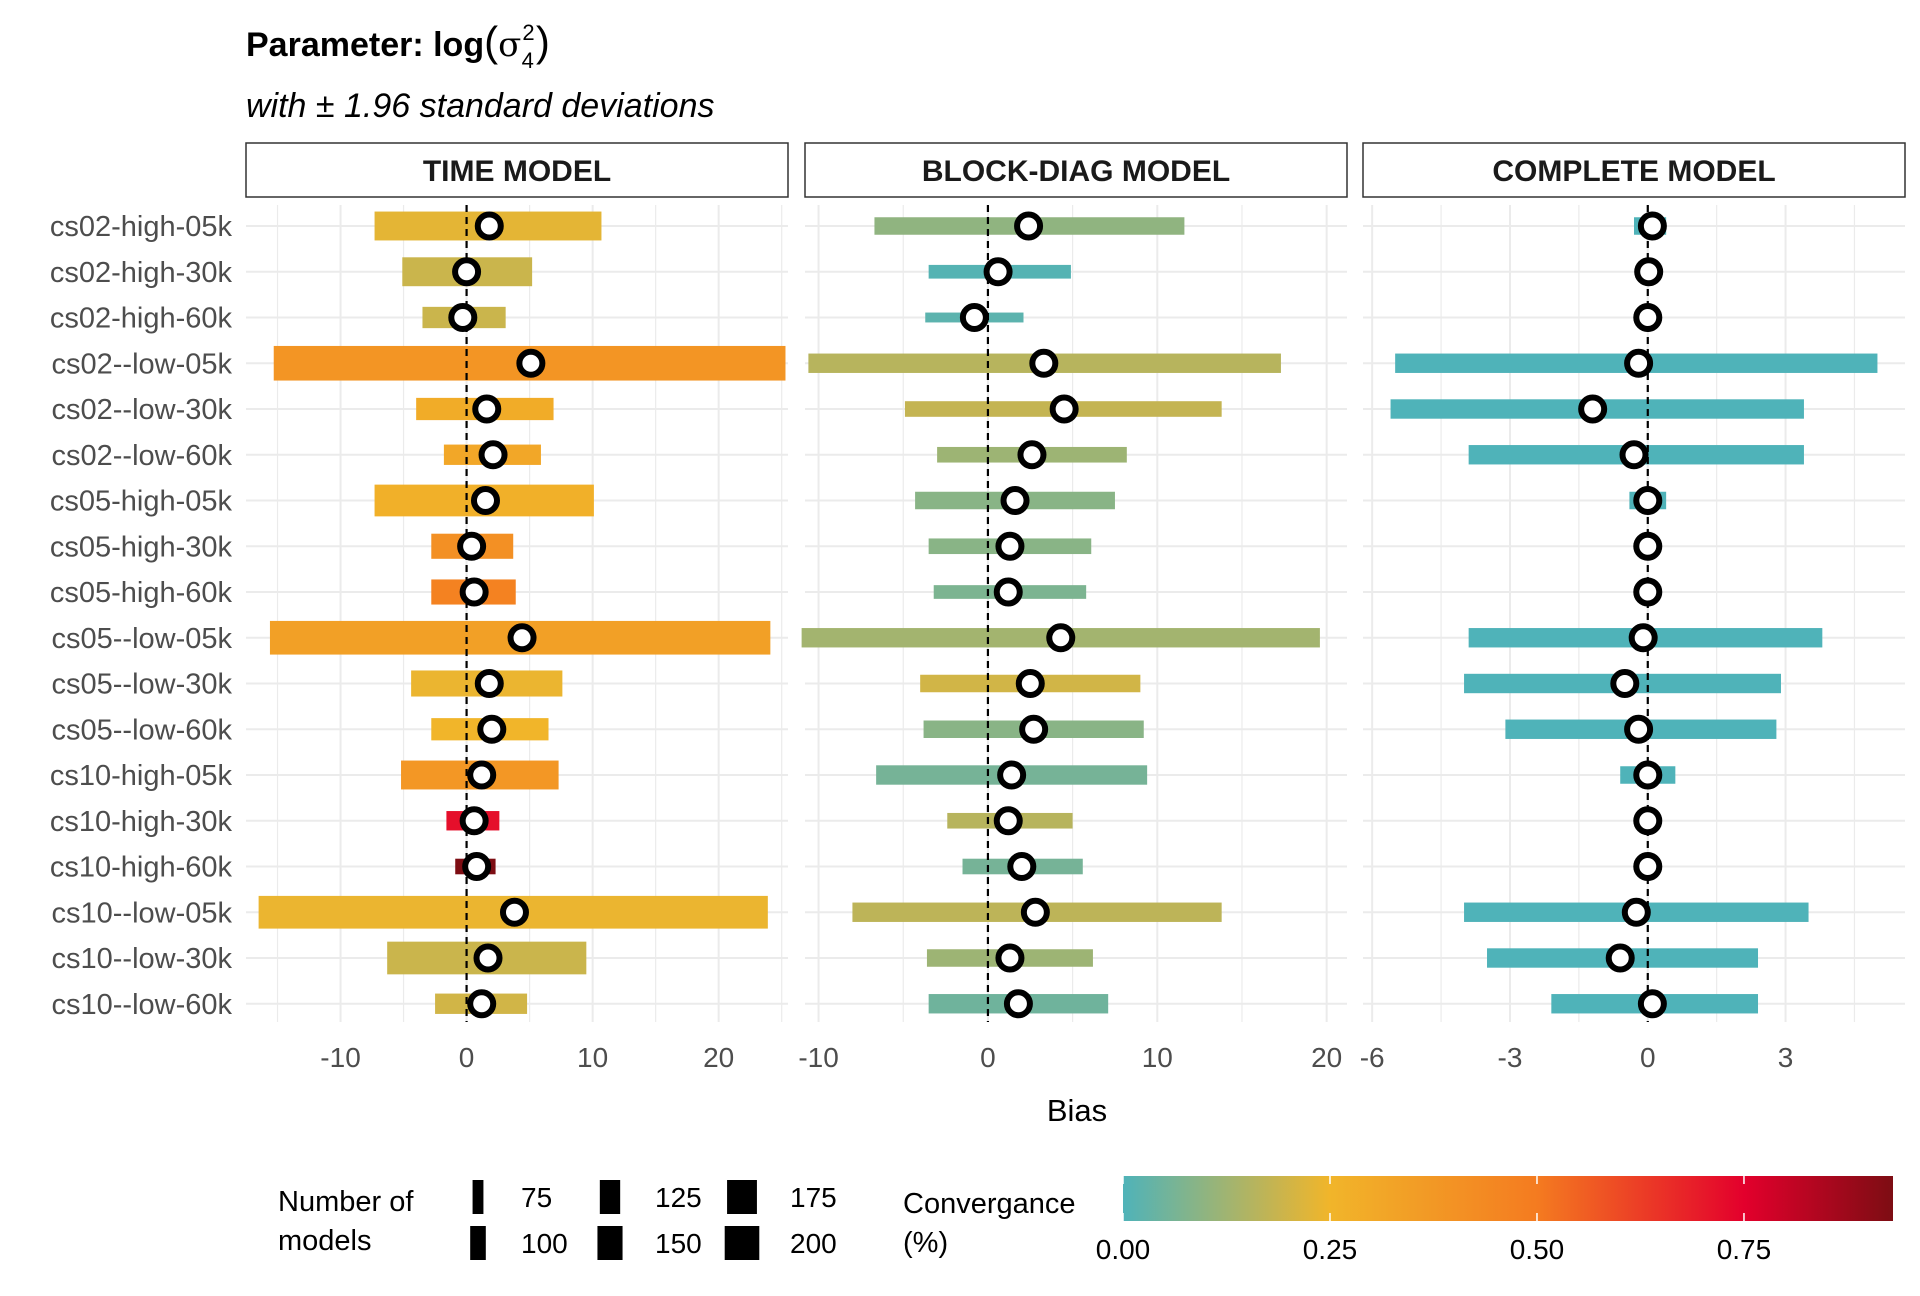 This screenshot has width=1920, height=1296. Describe the element at coordinates (678, 1197) in the screenshot. I see `legend-size-label: 125` at that location.